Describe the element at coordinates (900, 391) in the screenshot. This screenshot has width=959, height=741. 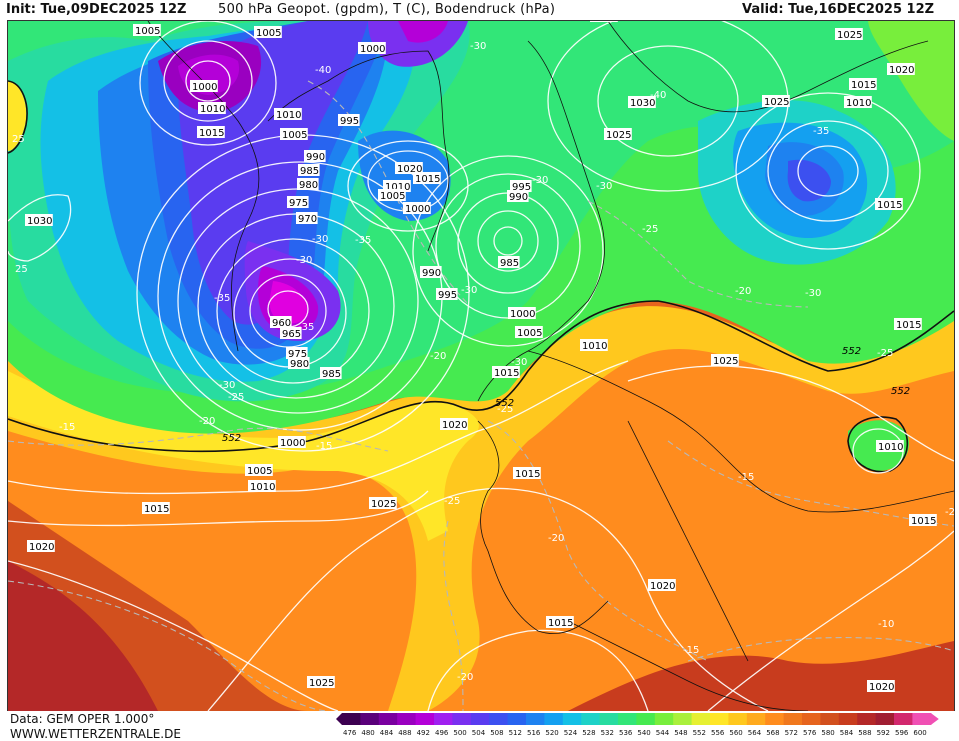
I see `geopotential-label-text: 552` at that location.